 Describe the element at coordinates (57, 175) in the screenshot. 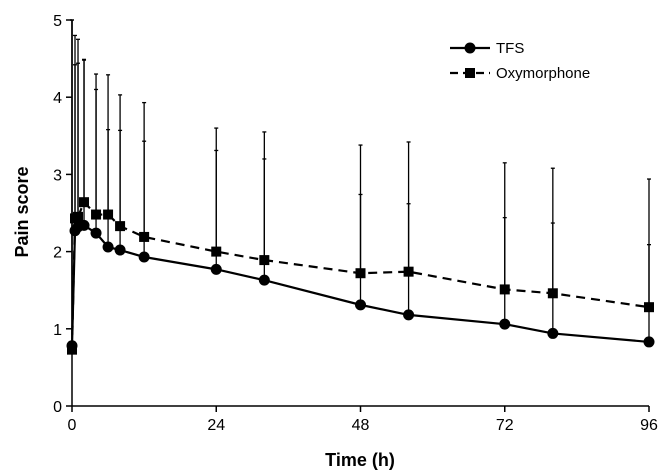

I see `y-tick-label: 3` at that location.